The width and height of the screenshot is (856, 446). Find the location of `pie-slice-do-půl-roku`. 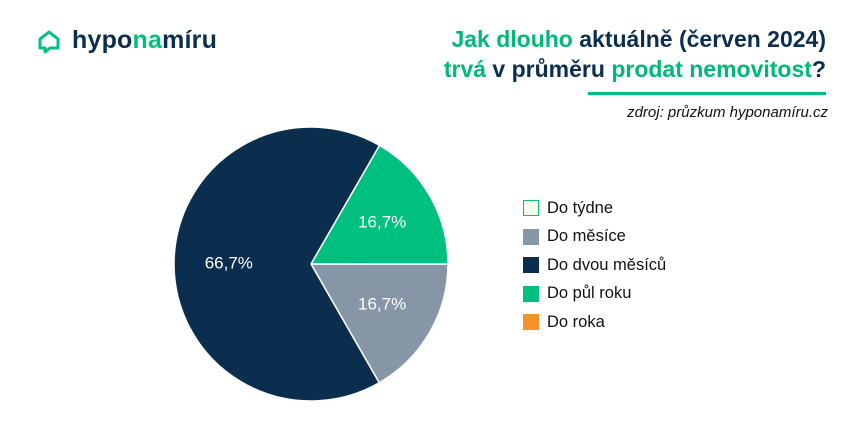

pie-slice-do-půl-roku is located at coordinates (379, 204).